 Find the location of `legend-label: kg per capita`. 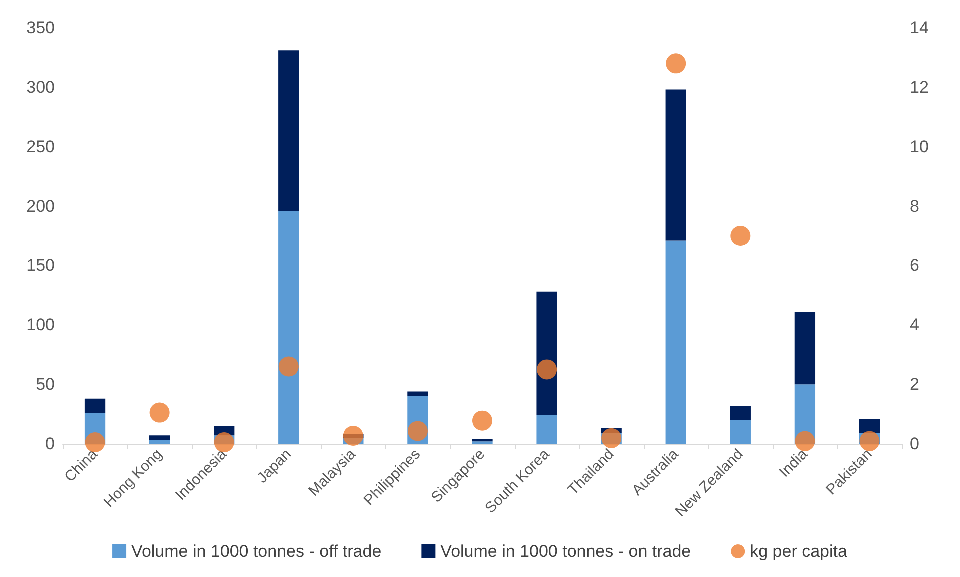

legend-label: kg per capita is located at coordinates (799, 551).